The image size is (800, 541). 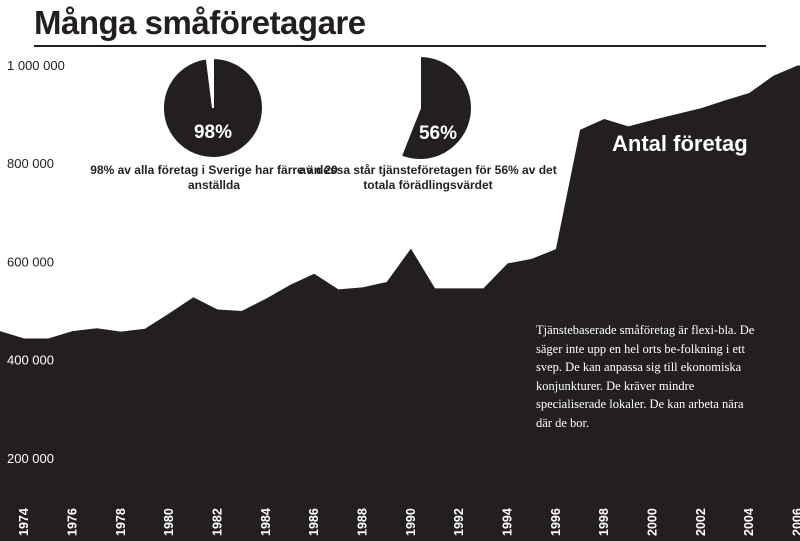 What do you see at coordinates (411, 522) in the screenshot?
I see `x-tick-label: 1990` at bounding box center [411, 522].